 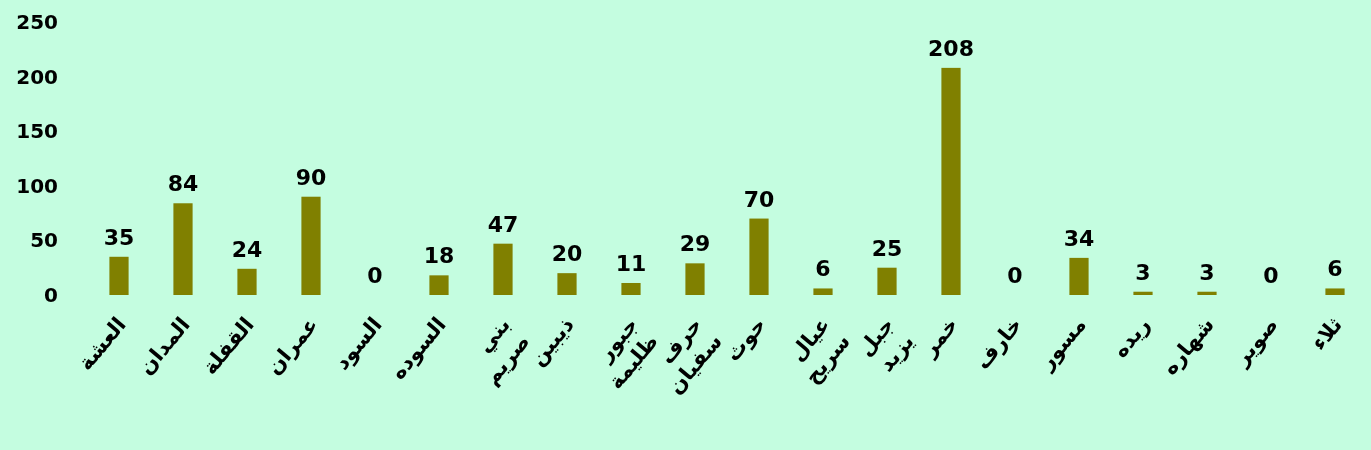 What do you see at coordinates (1188, 346) in the screenshot?
I see `x-tick-label: شهاره` at bounding box center [1188, 346].